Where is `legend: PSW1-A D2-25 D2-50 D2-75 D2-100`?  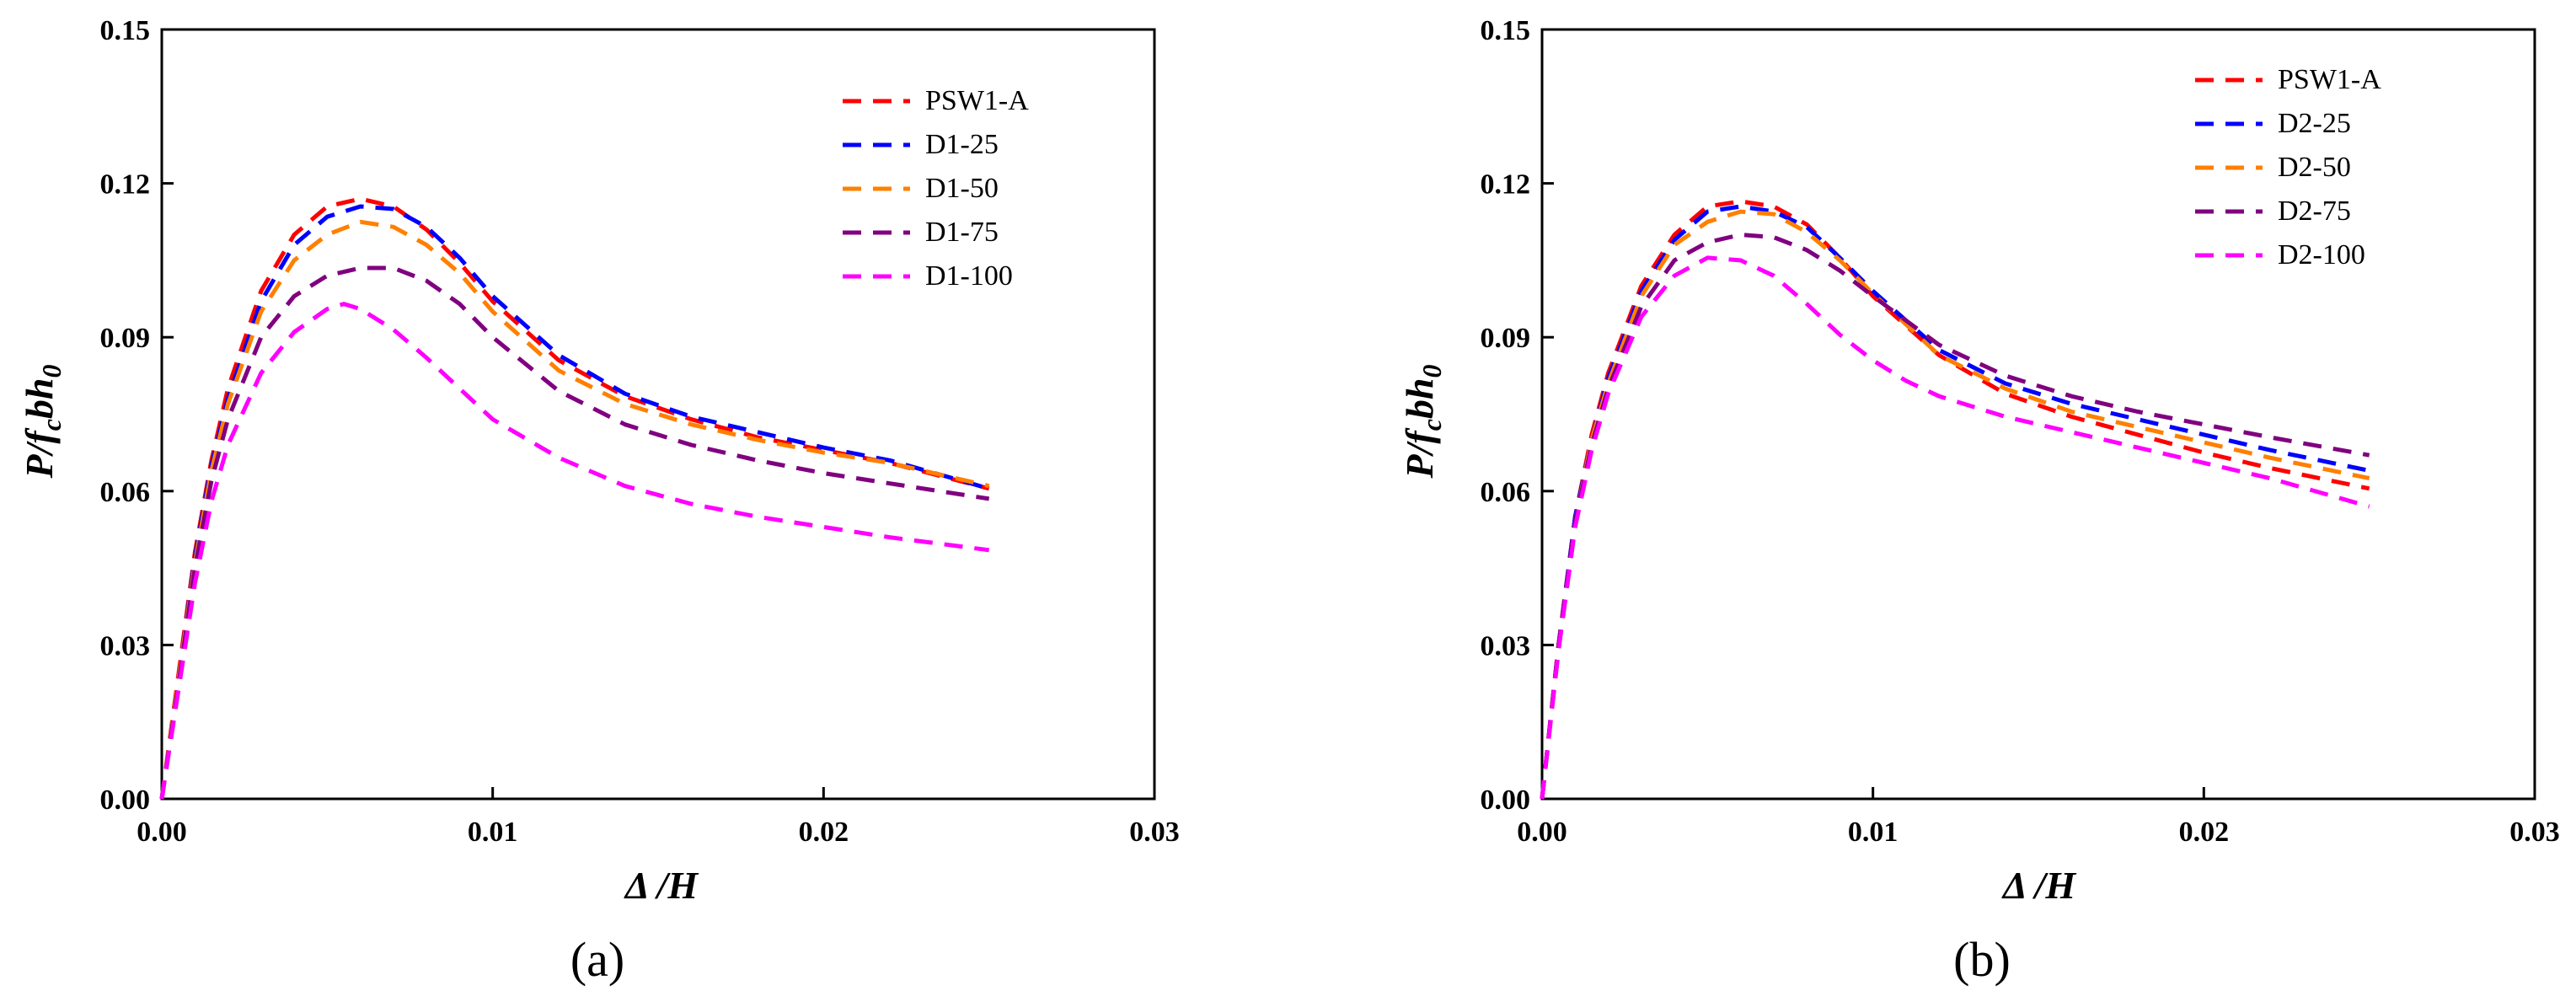
legend: PSW1-A D2-25 D2-50 D2-75 D2-100 is located at coordinates (2288, 167).